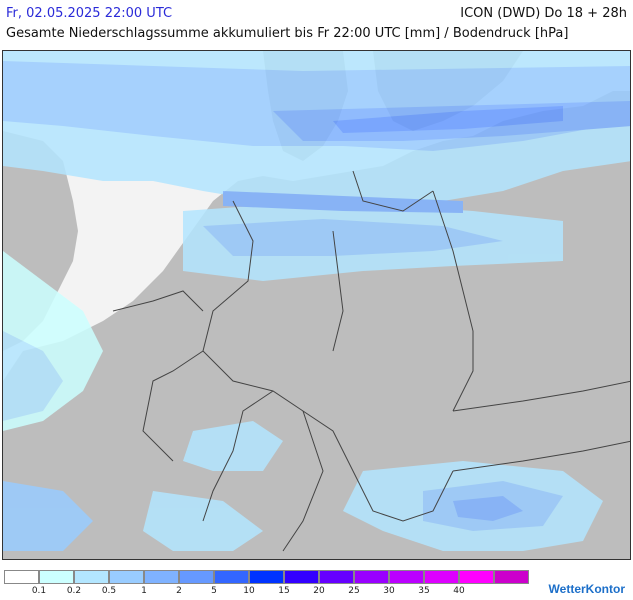 The height and width of the screenshot is (600, 633). I want to click on legend-tick-label: 0.2, so click(74, 591).